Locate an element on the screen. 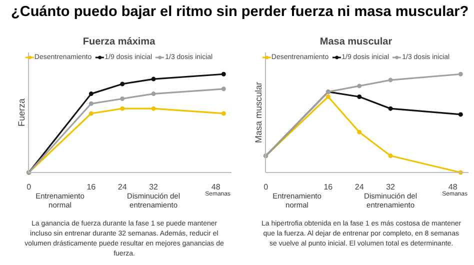 This screenshot has width=474, height=265. y-axis-title: Fuerza is located at coordinates (21, 112).